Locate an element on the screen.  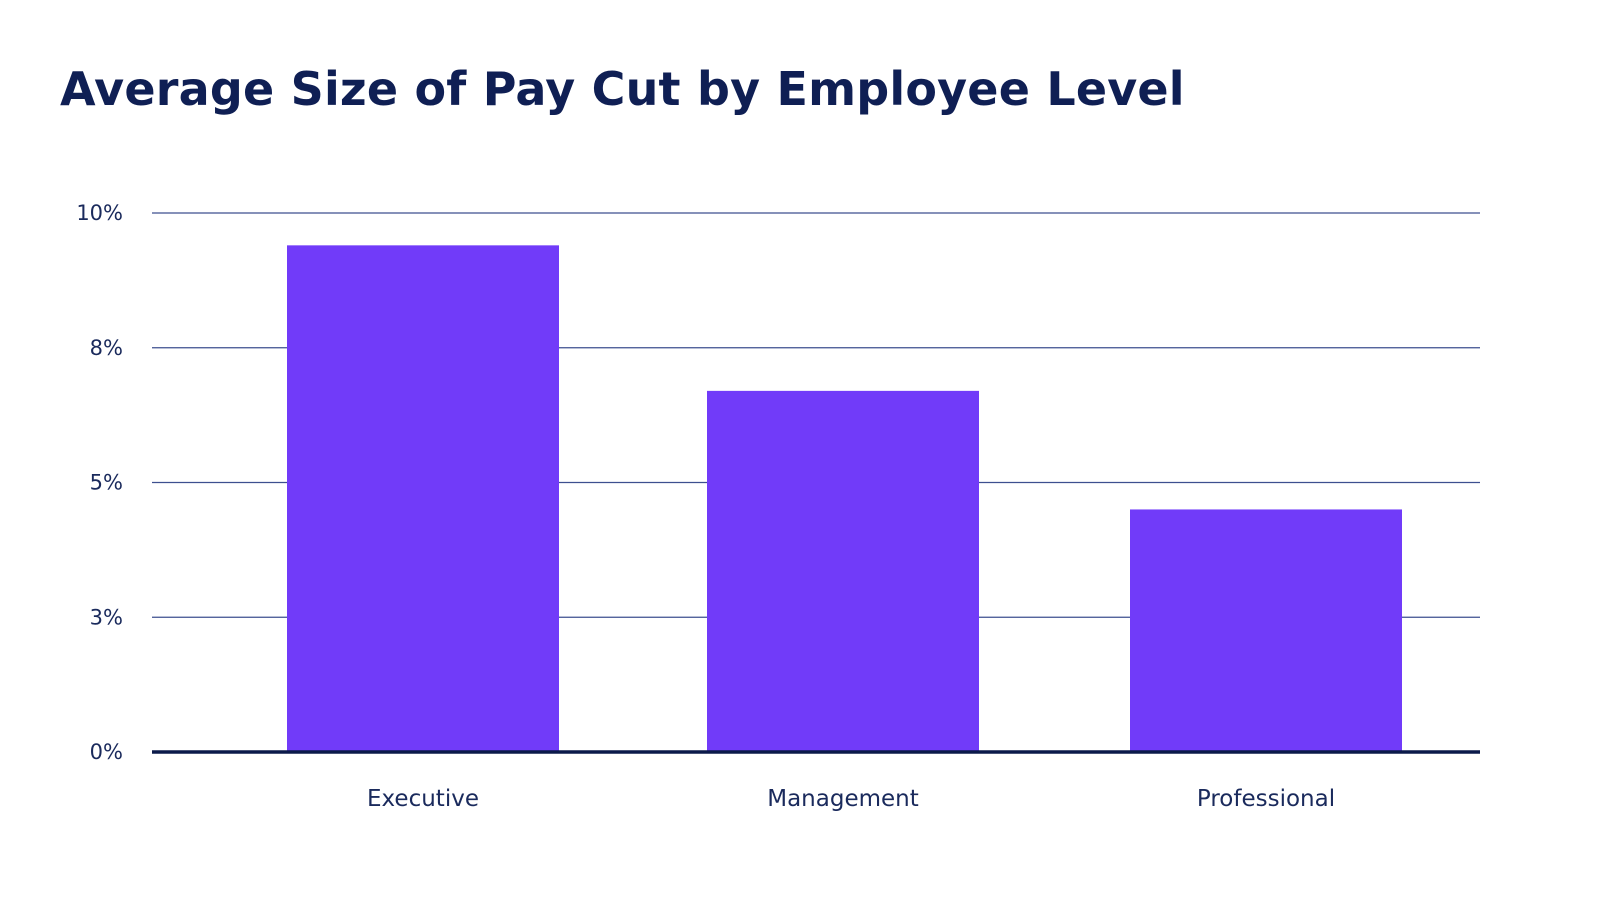
x-tick-label: Executive is located at coordinates (423, 799).